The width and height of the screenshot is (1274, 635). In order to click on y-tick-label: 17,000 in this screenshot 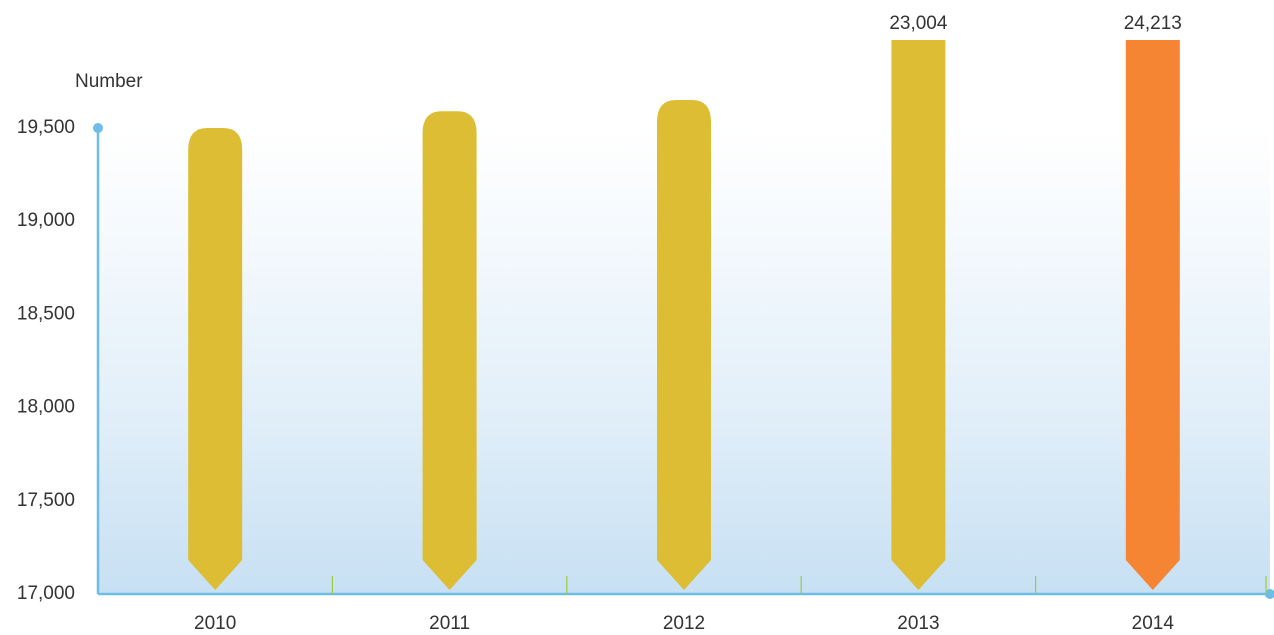, I will do `click(46, 593)`.